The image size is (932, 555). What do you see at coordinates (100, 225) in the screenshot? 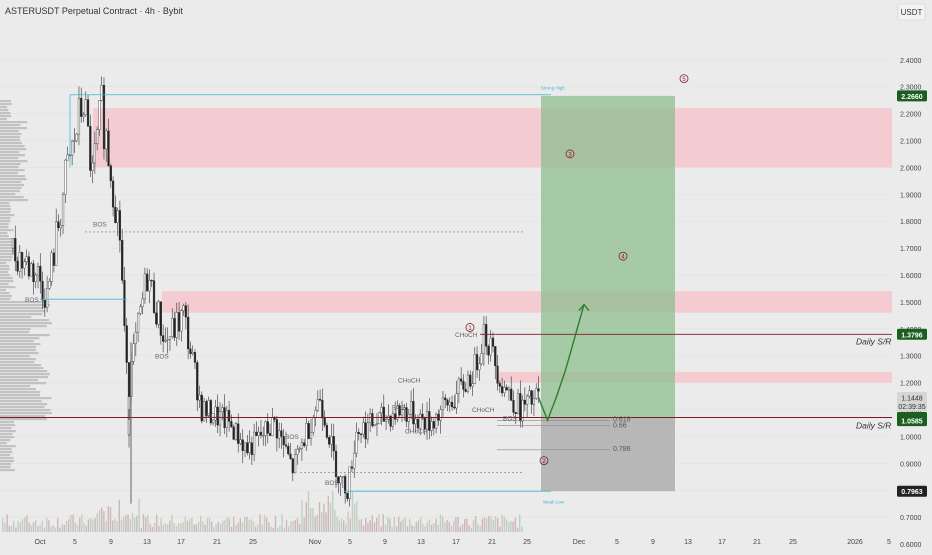
I see `bos-label: BOS` at bounding box center [100, 225].